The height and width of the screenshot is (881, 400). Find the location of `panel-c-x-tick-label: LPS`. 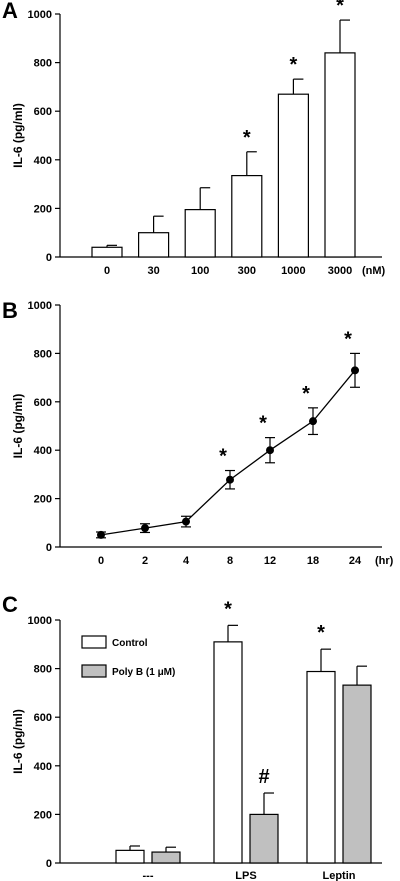

panel-c-x-tick-label: LPS is located at coordinates (245, 875).